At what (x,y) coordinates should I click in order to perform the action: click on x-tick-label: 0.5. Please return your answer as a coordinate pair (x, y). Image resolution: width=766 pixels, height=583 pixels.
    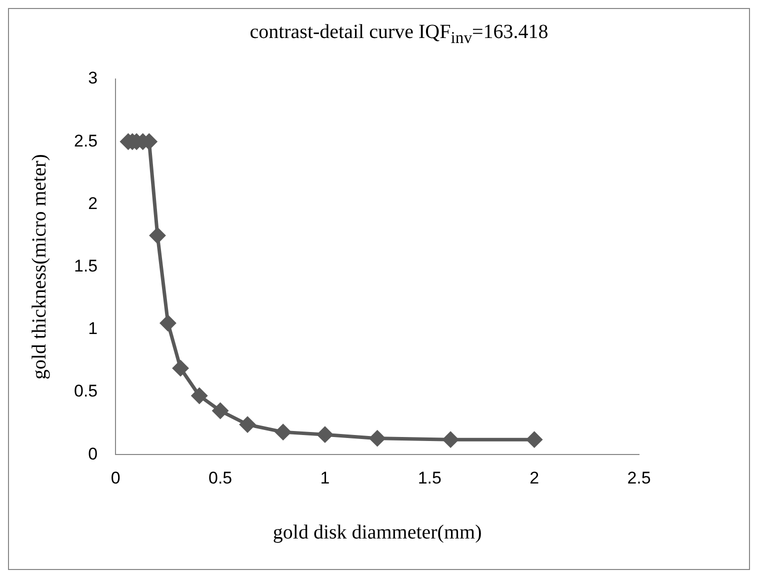
    Looking at the image, I should click on (220, 478).